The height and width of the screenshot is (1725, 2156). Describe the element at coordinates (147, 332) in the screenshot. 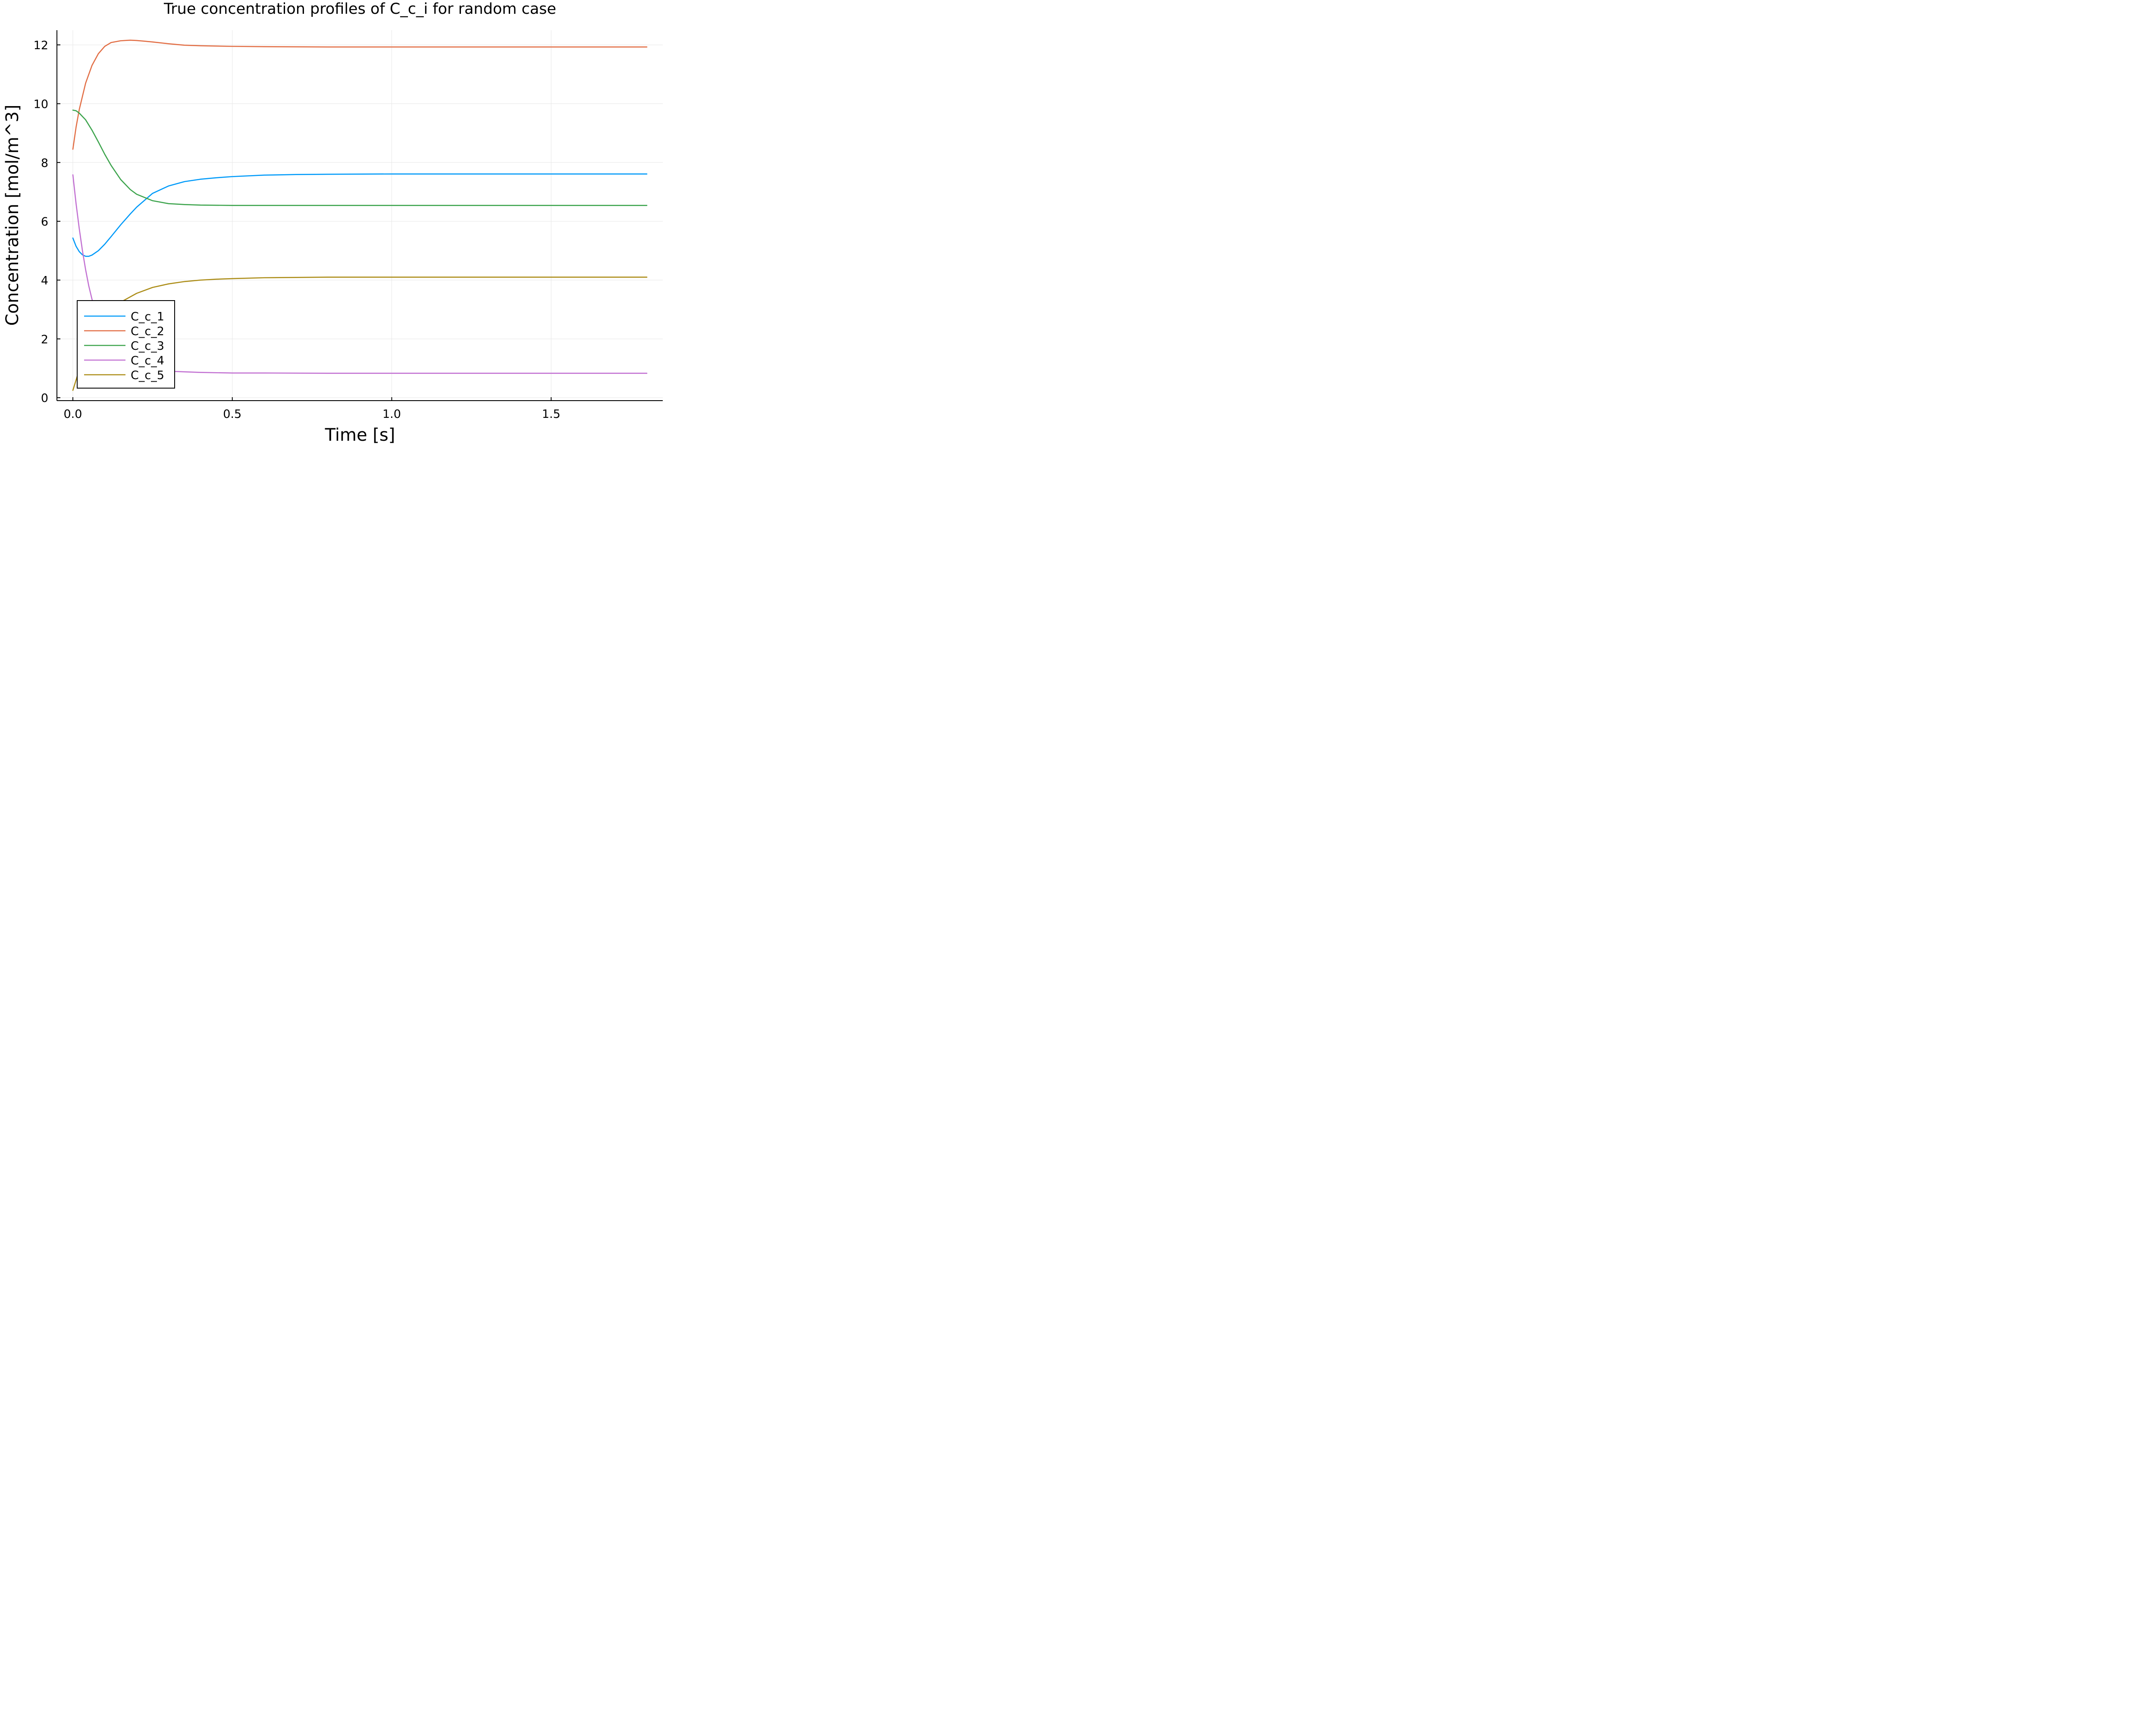

I see `legend-label: C_c_2` at that location.